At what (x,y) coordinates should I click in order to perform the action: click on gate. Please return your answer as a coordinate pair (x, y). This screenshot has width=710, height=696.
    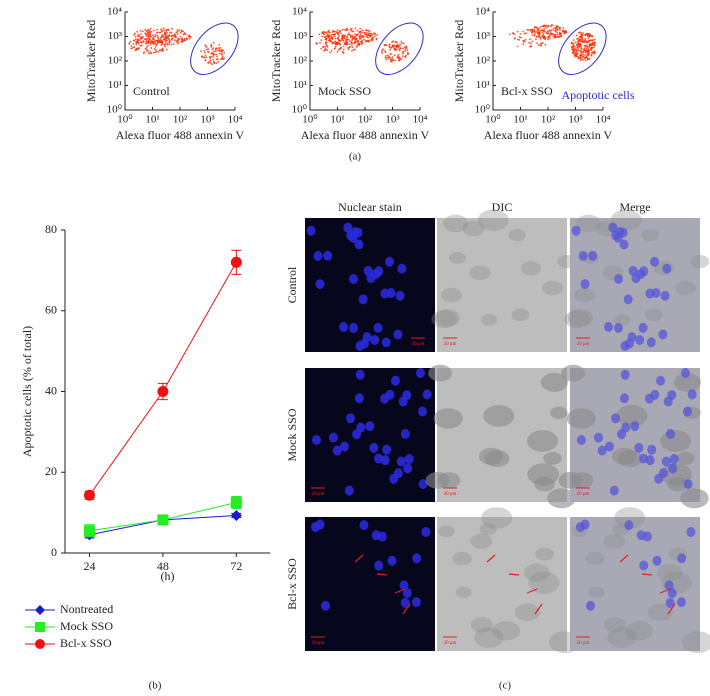
    Looking at the image, I should click on (582, 48).